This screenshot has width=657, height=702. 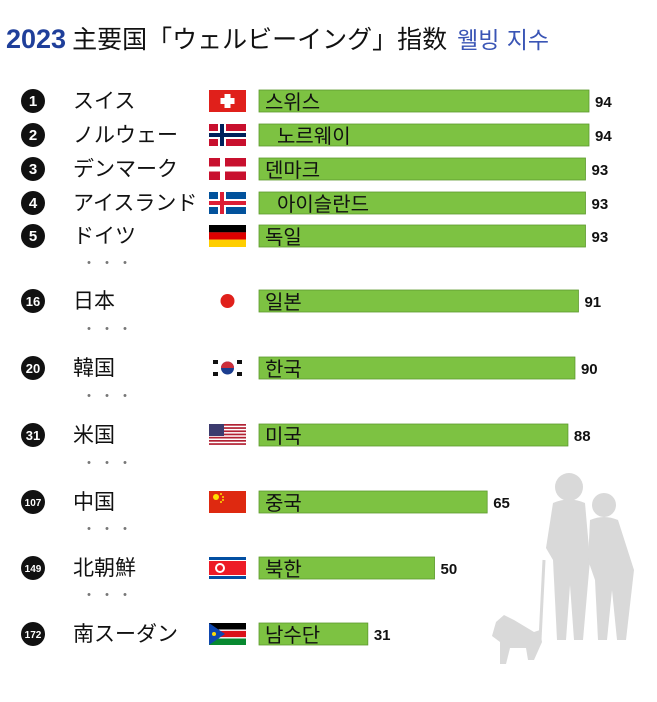 I want to click on bar-korean-label: 남수단, so click(x=292, y=635).